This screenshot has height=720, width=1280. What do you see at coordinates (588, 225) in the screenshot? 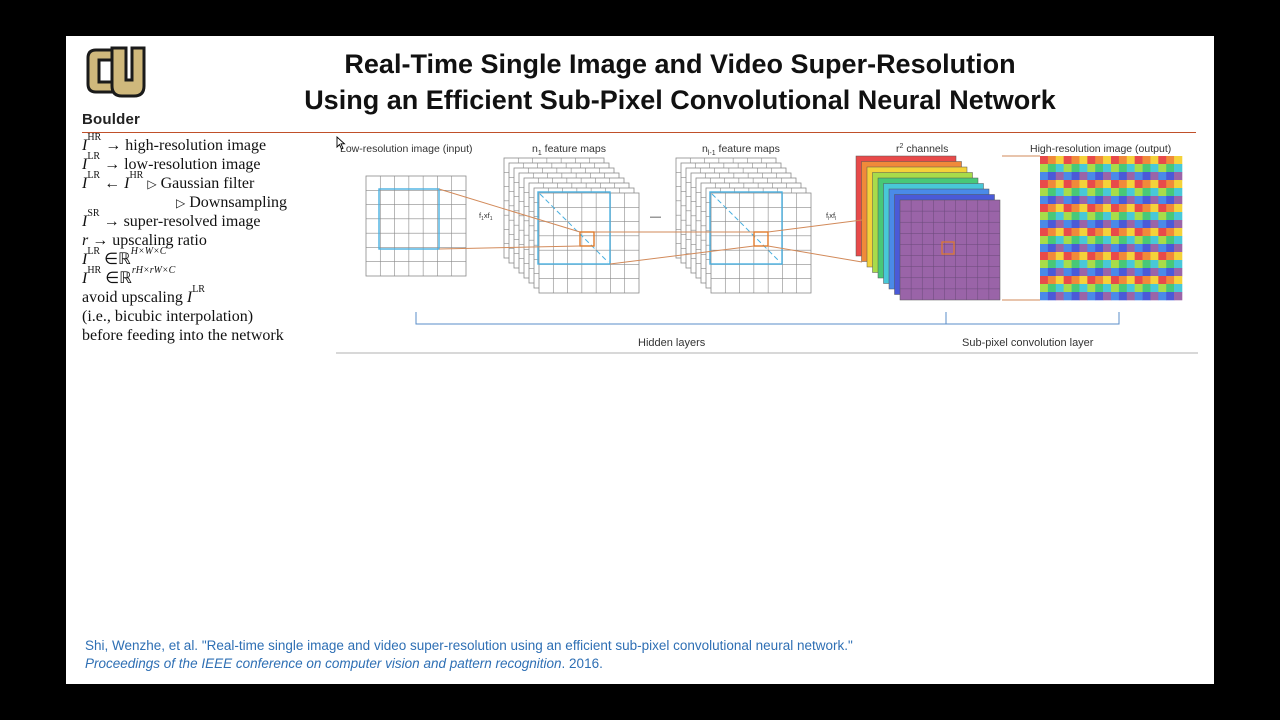
I see `grid-layer` at bounding box center [588, 225].